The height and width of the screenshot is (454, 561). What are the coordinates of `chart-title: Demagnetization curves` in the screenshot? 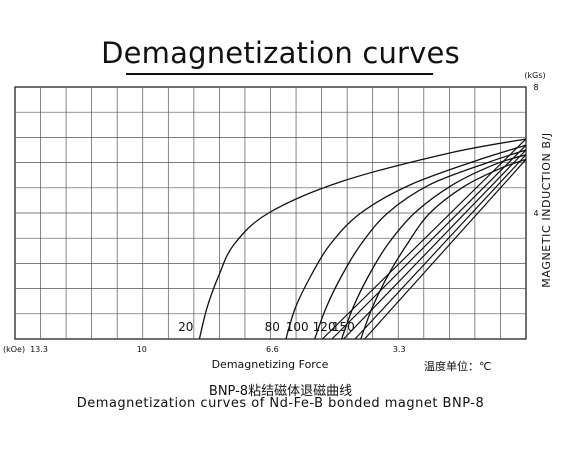 It's located at (280, 53).